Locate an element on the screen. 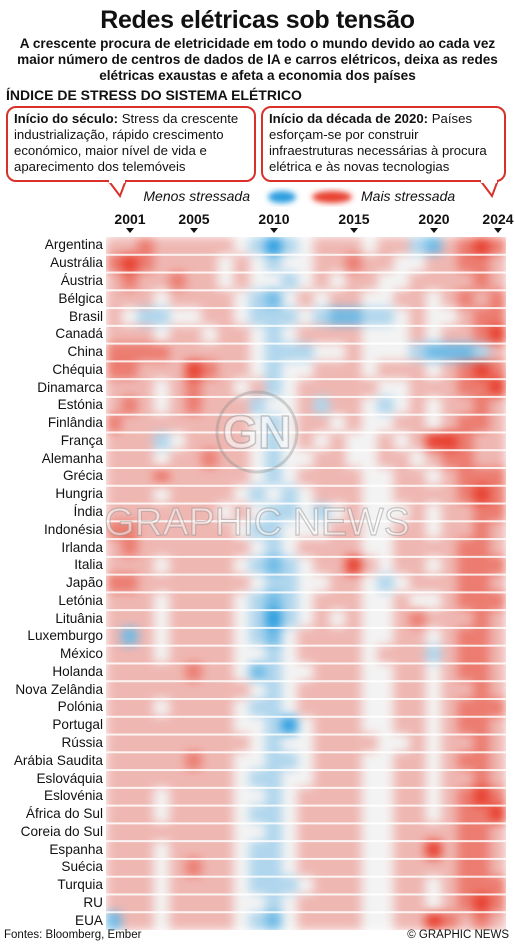 The width and height of the screenshot is (515, 944). legend-low-swatch is located at coordinates (282, 197).